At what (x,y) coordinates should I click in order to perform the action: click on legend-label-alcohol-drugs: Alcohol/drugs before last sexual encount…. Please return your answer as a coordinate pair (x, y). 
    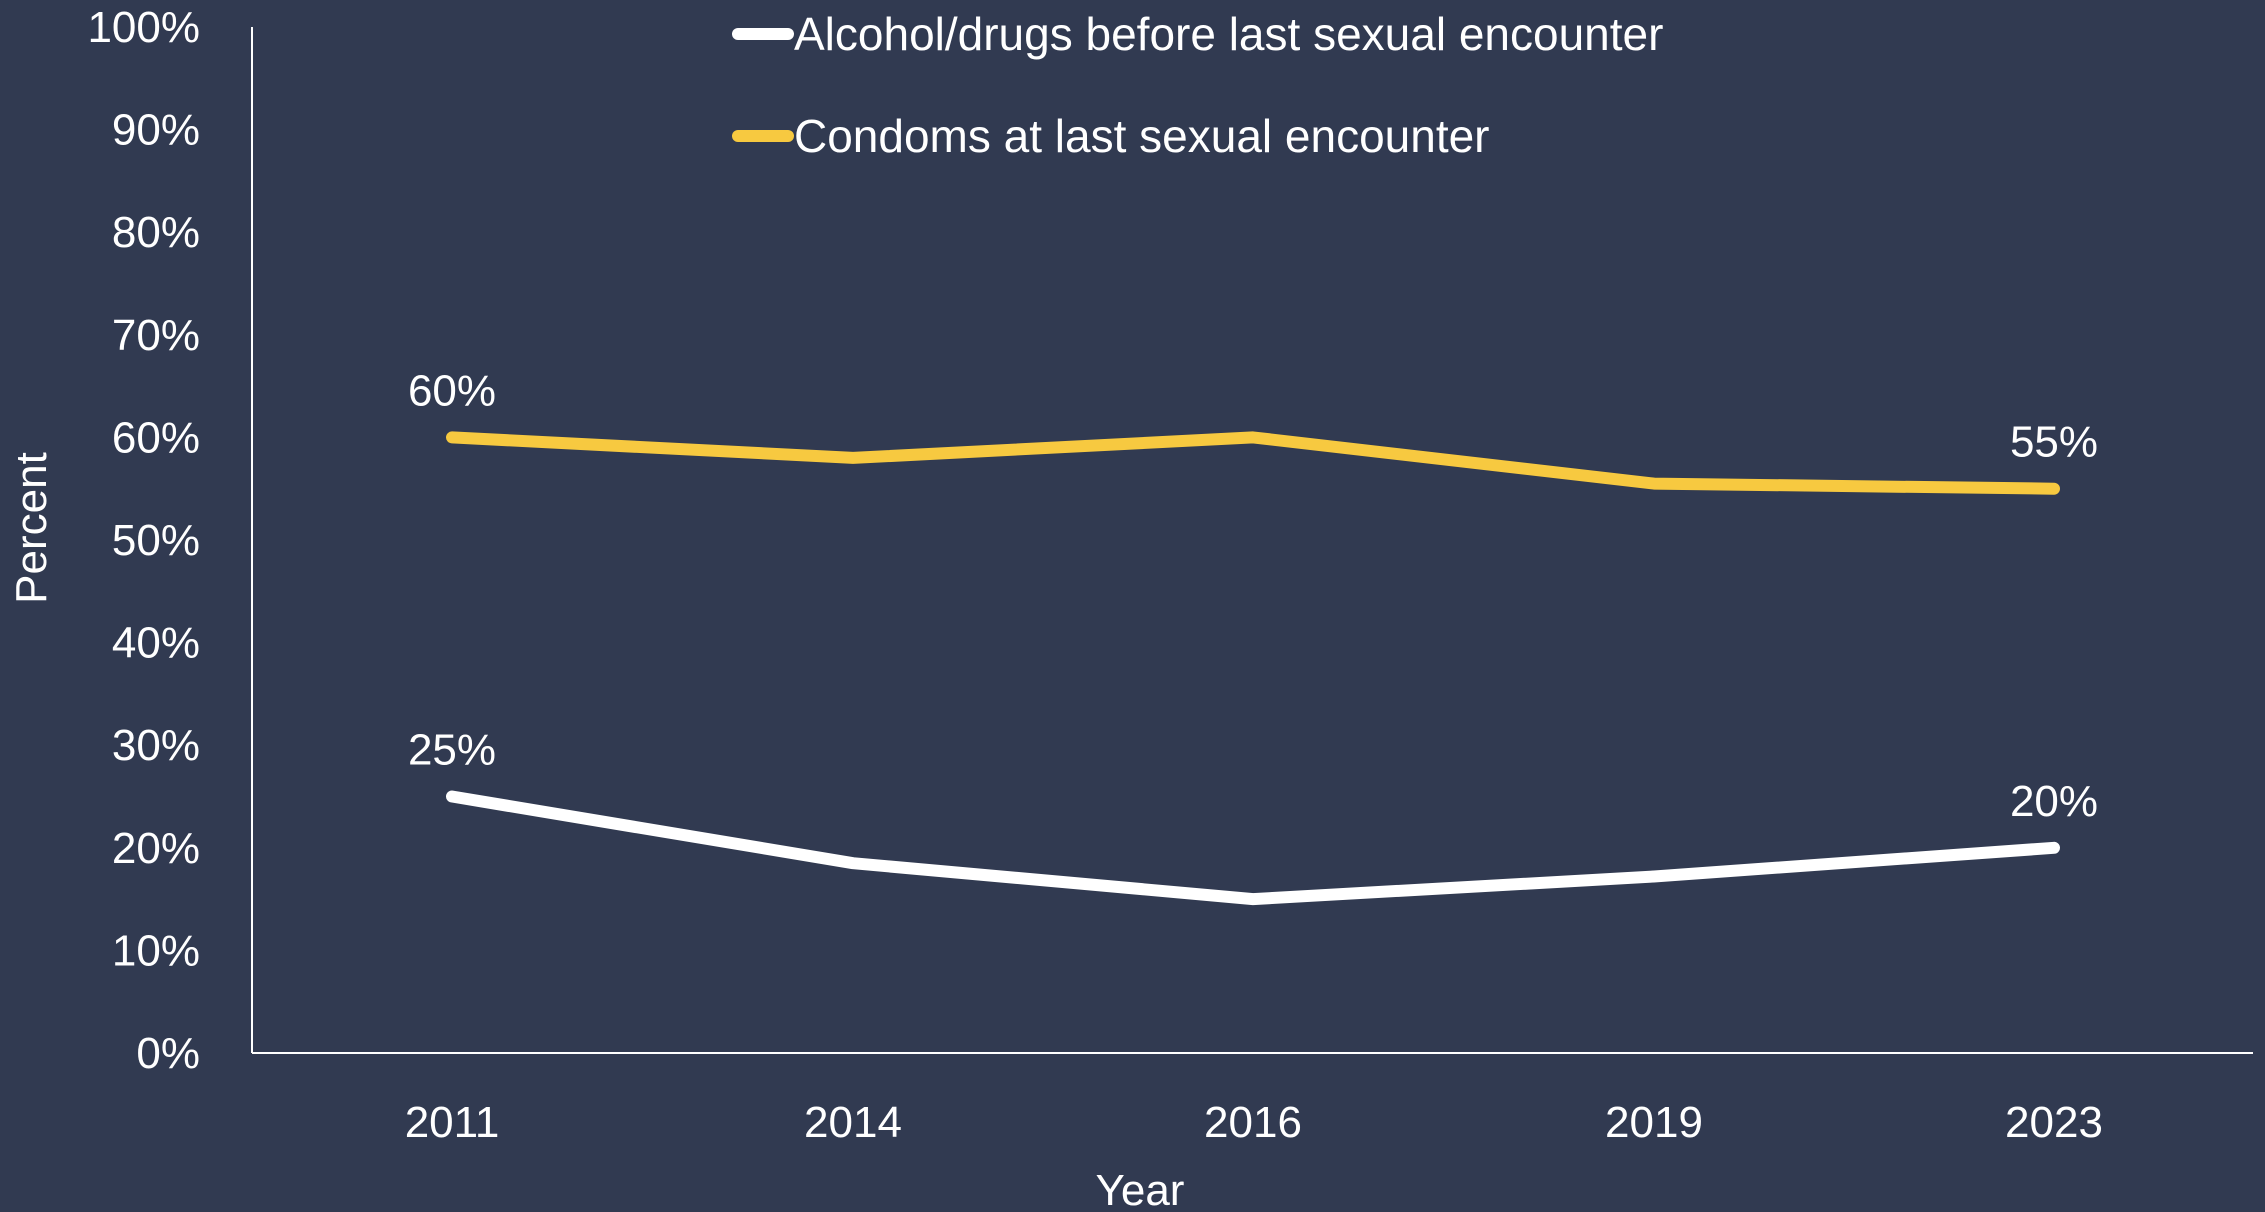
    Looking at the image, I should click on (1228, 34).